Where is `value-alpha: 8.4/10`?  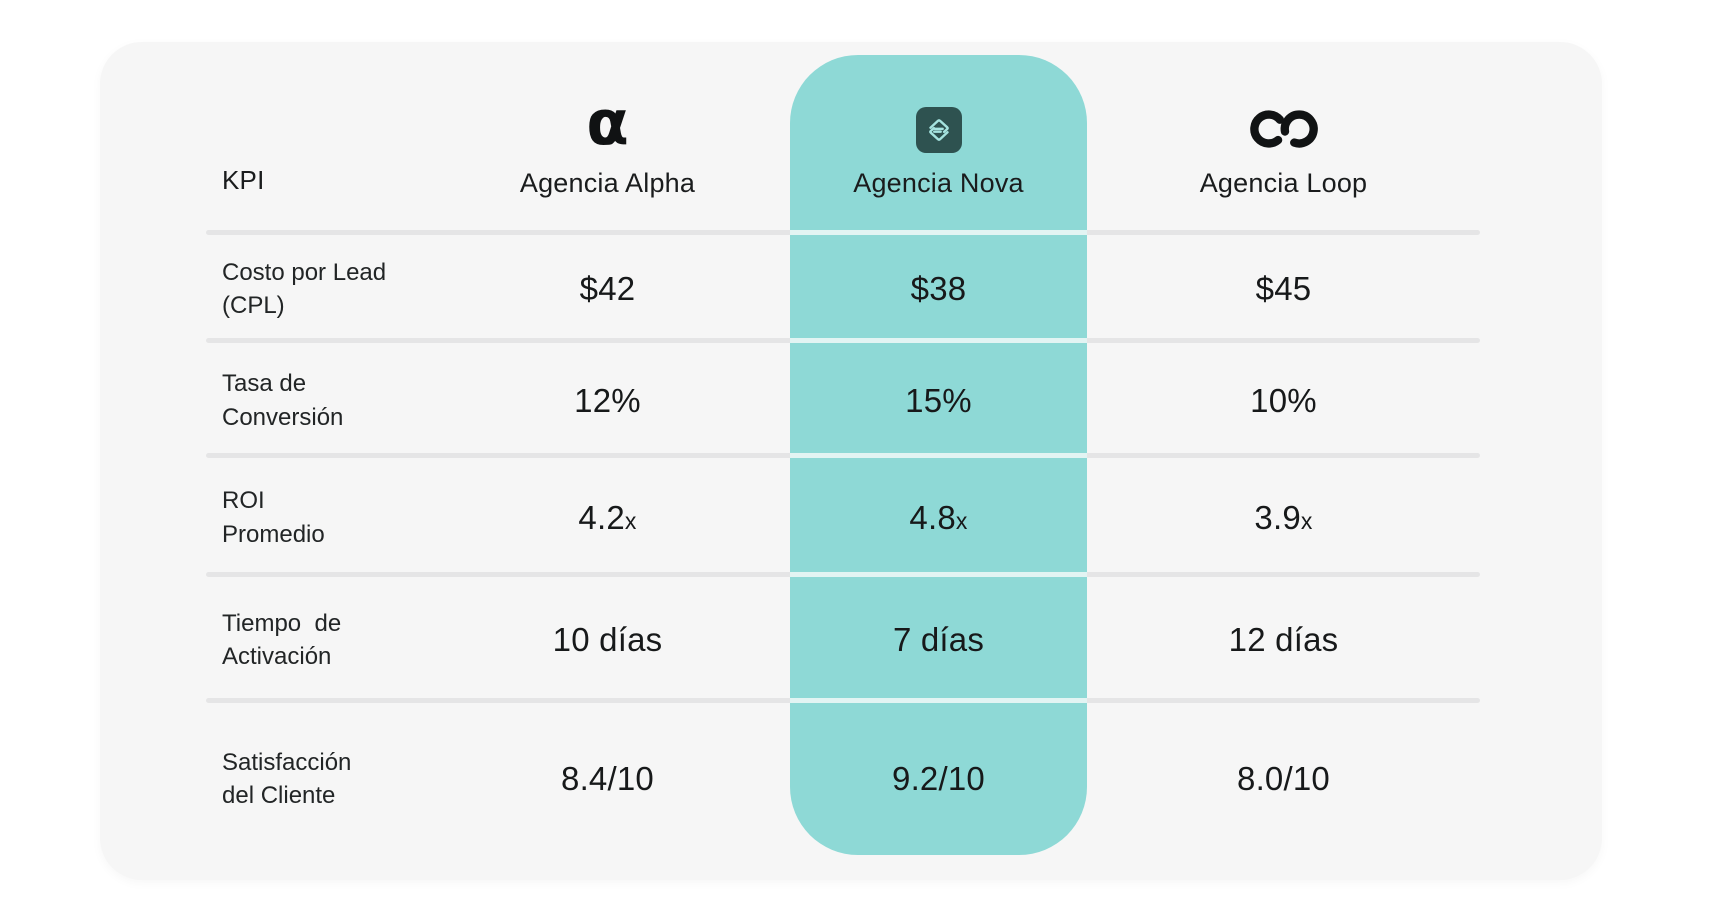 value-alpha: 8.4/10 is located at coordinates (607, 778).